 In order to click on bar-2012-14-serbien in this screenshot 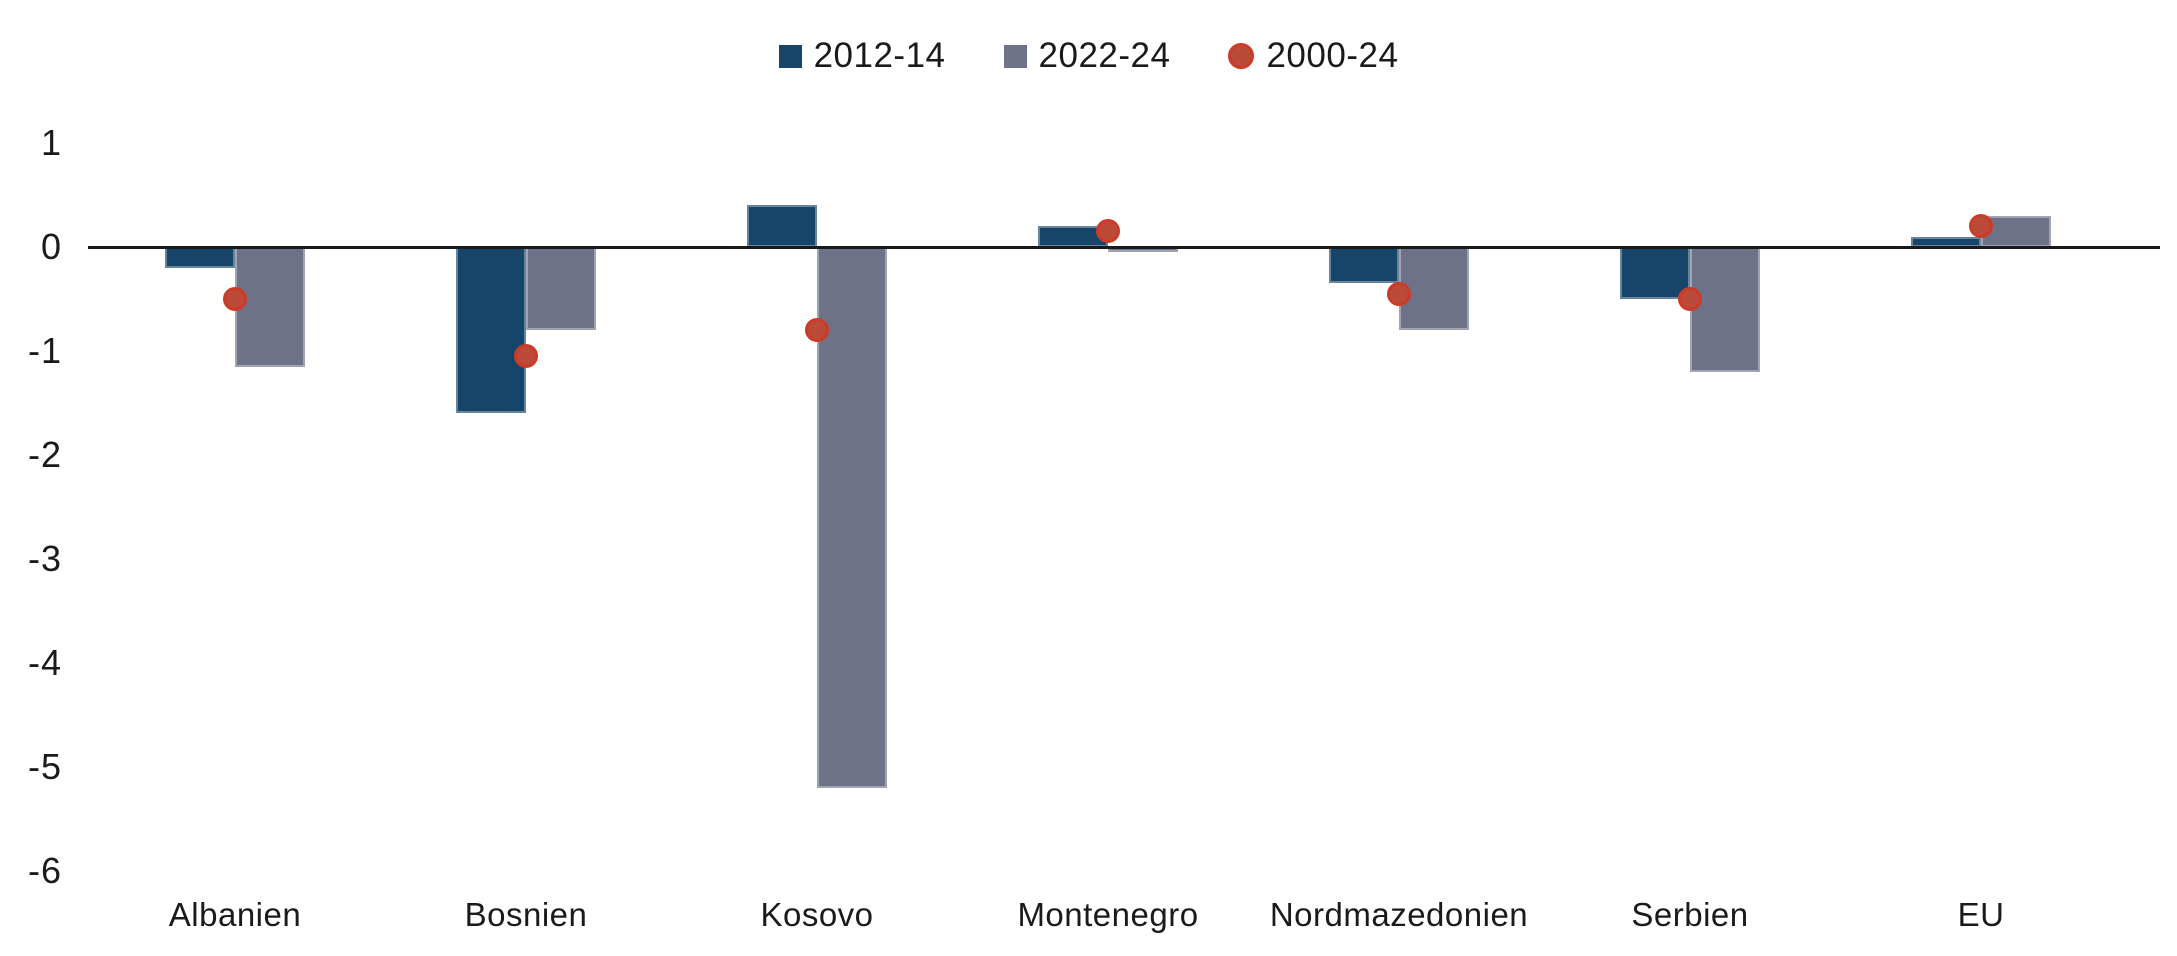, I will do `click(1655, 273)`.